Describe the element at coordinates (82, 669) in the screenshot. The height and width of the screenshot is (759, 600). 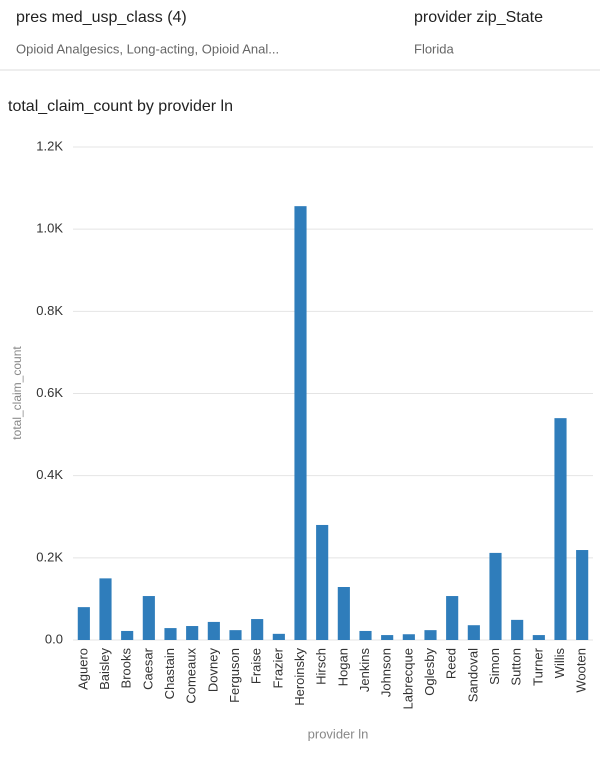
I see `x-tick-label: Aguero` at that location.